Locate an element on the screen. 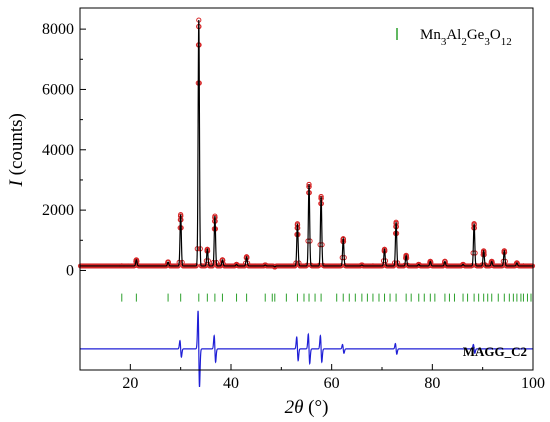 The height and width of the screenshot is (422, 550). y-tick-label: 4000 is located at coordinates (58, 150).